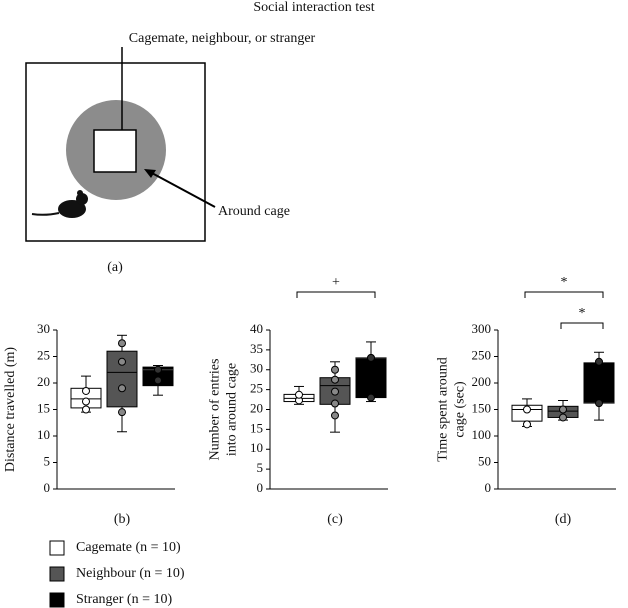 The width and height of the screenshot is (628, 608). Describe the element at coordinates (482, 434) in the screenshot. I see `y-tick-label: 100` at that location.